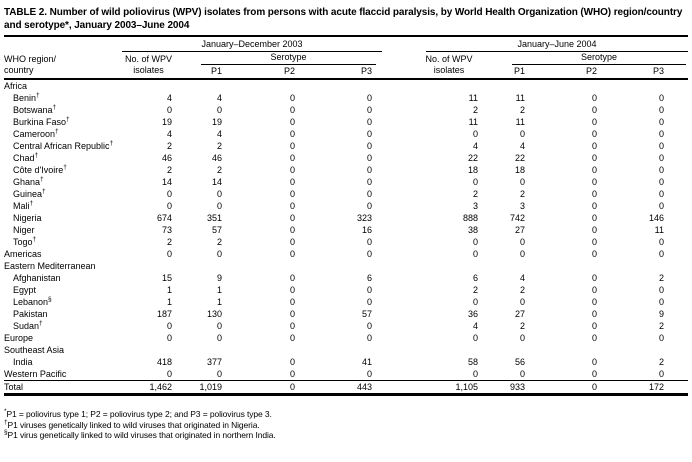  I want to click on value-cell: 41, so click(366, 362).